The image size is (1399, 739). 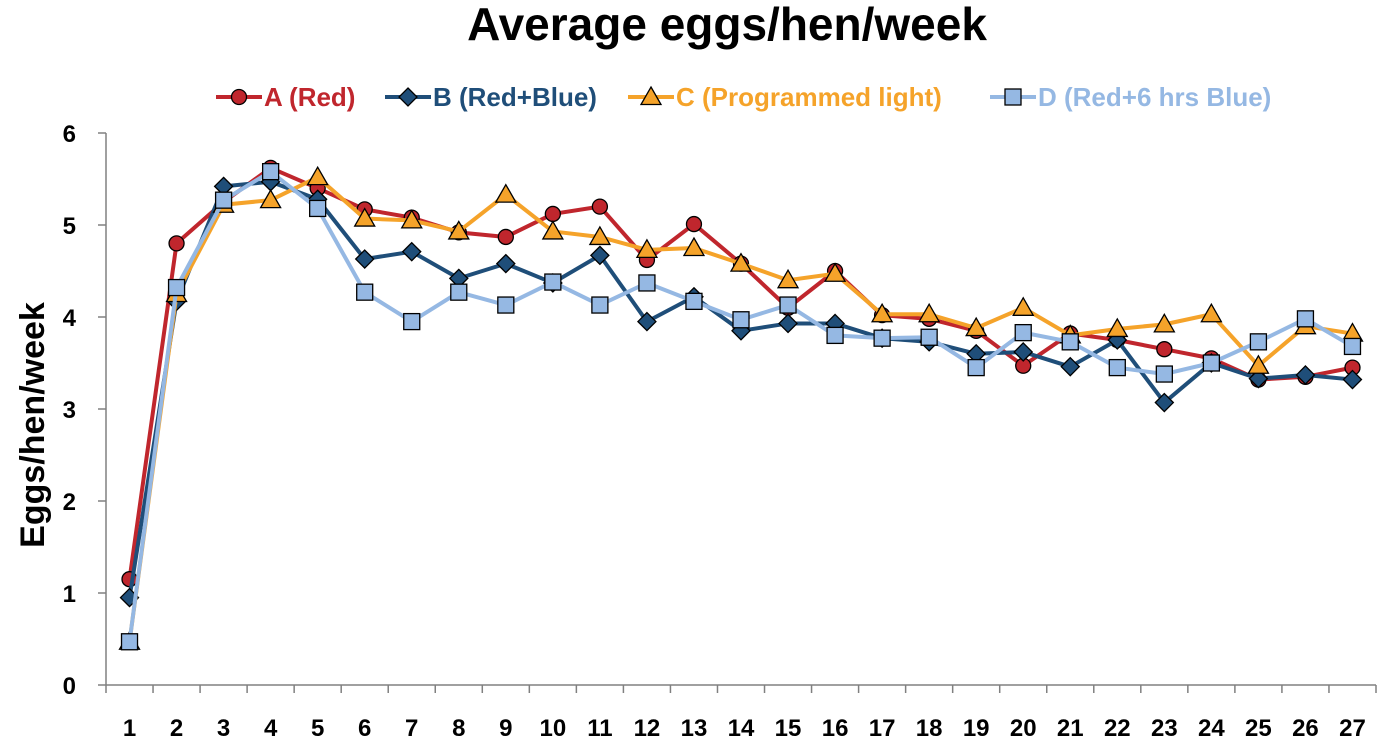 I want to click on y-axis-label: Eggs/hen/week, so click(x=33, y=425).